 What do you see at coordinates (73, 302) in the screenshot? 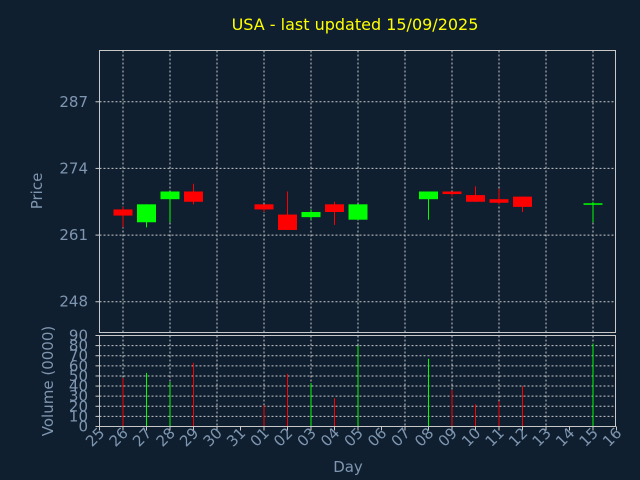
I see `price-tick-label: 248` at bounding box center [73, 302].